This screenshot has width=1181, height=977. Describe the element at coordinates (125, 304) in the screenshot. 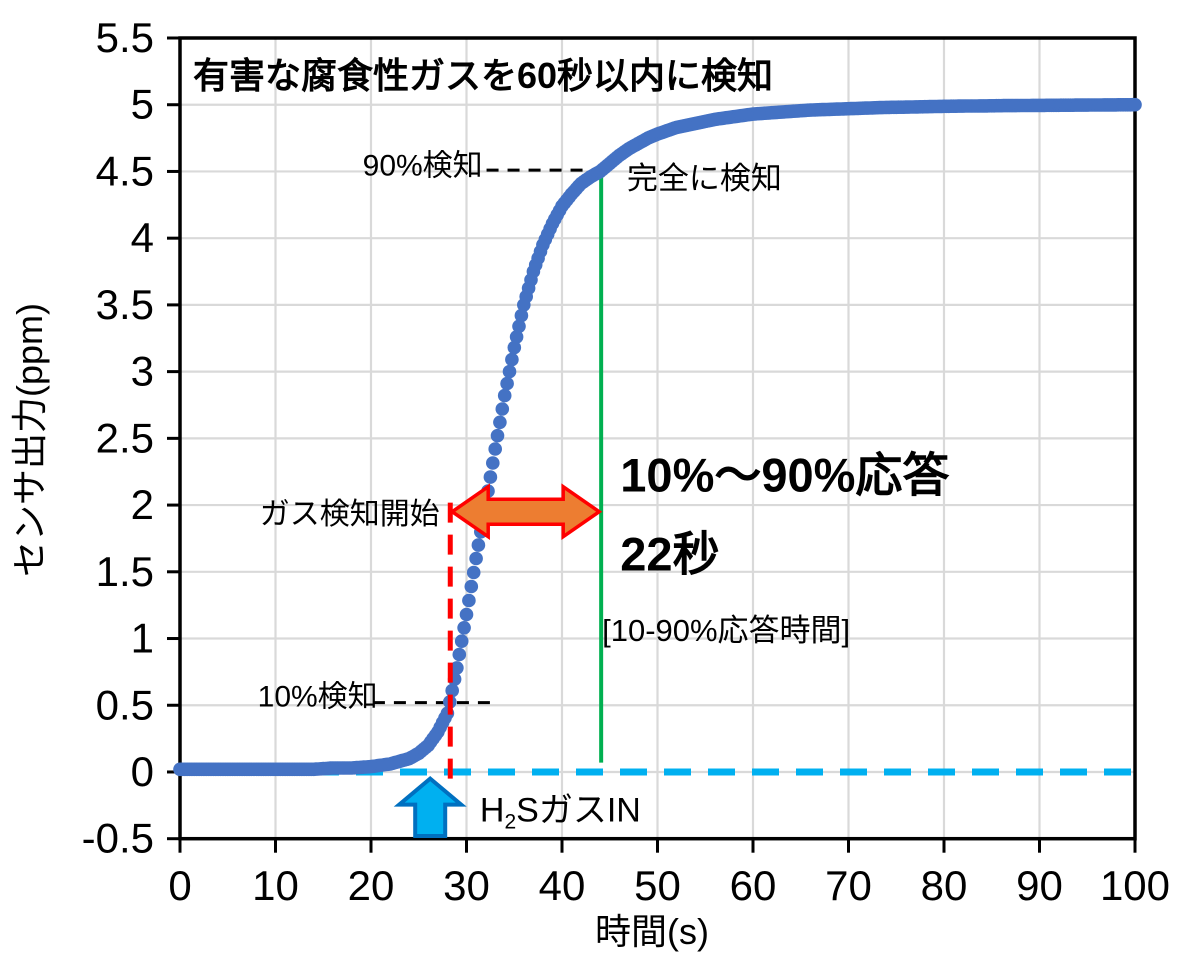

I see `y-tick-label: 3.5` at that location.